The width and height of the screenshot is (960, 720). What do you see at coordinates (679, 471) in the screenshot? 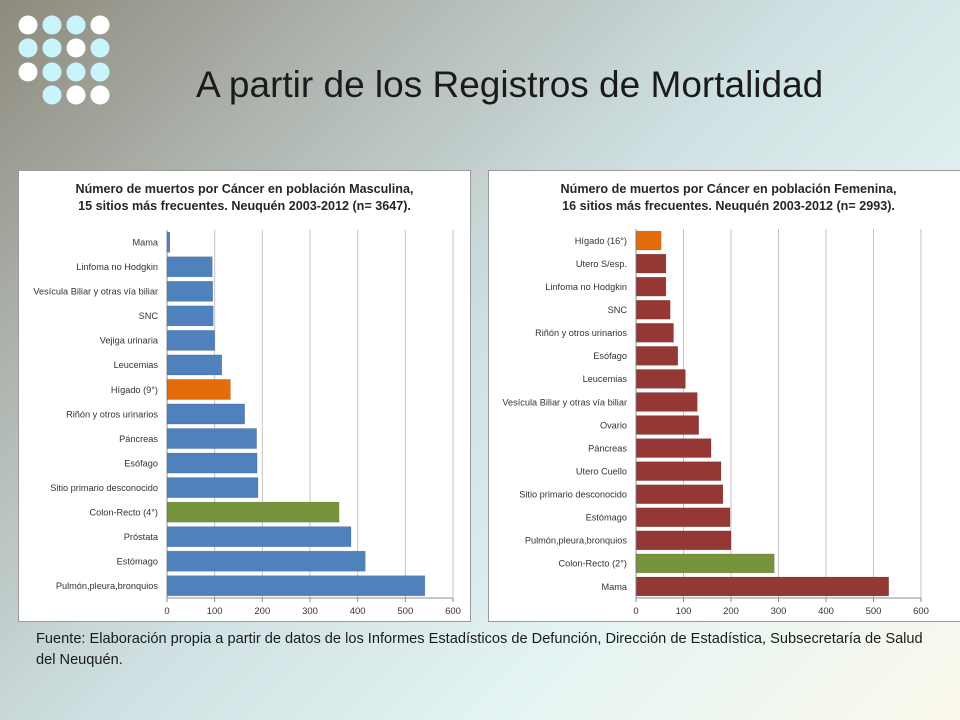
I see `female-bar-utero-cuello` at bounding box center [679, 471].